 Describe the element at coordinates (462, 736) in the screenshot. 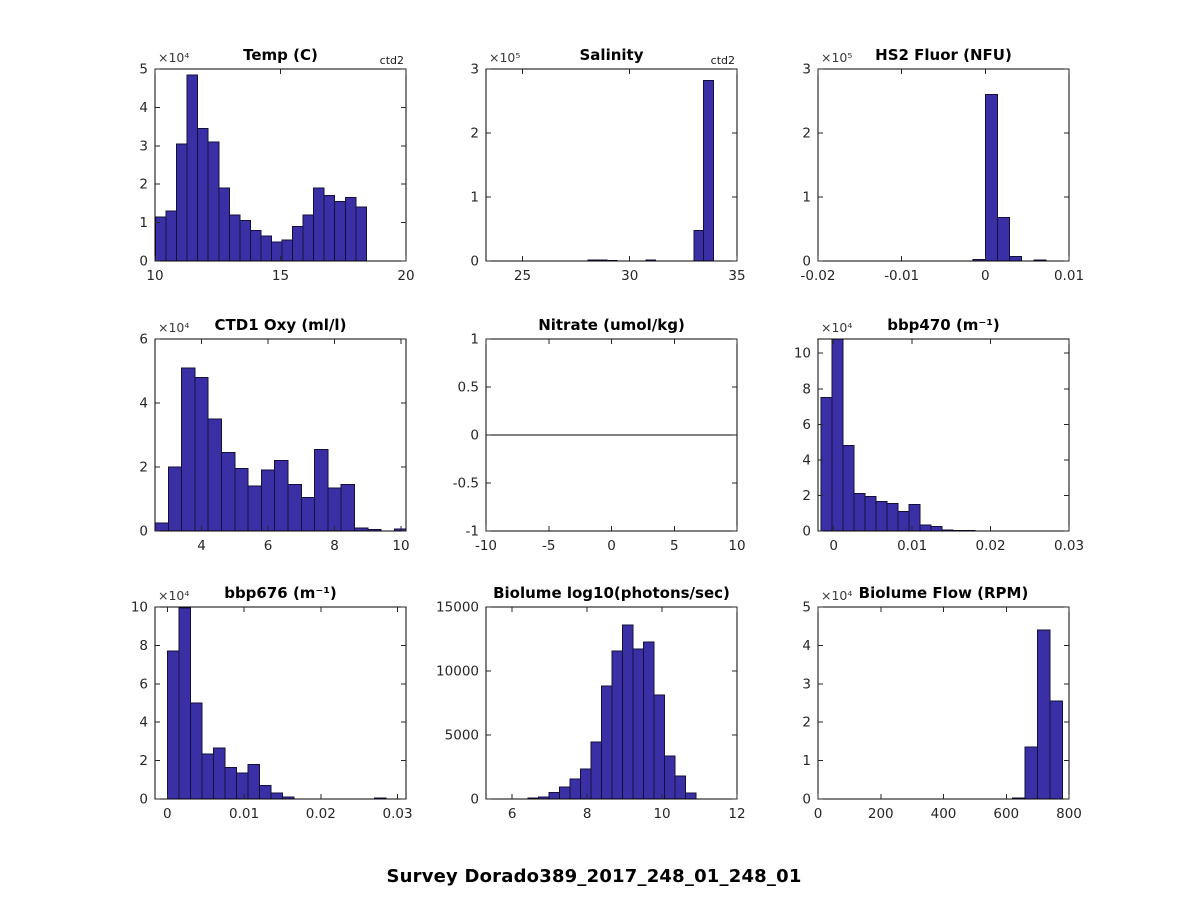

I see `y-axis-tick-label: 5000` at that location.